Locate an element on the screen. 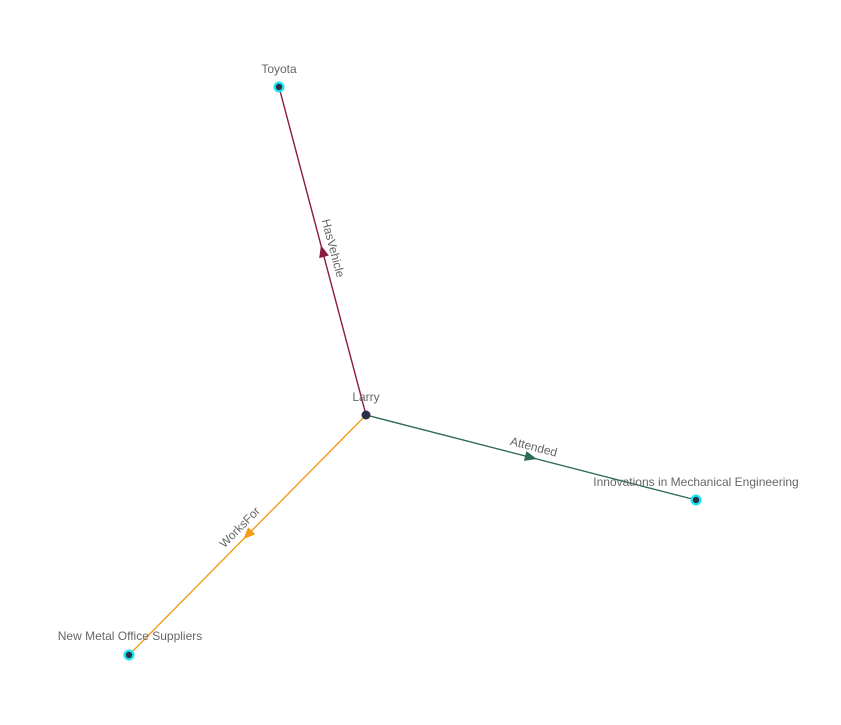 This screenshot has width=841, height=725. node-label: Larry is located at coordinates (365, 397).